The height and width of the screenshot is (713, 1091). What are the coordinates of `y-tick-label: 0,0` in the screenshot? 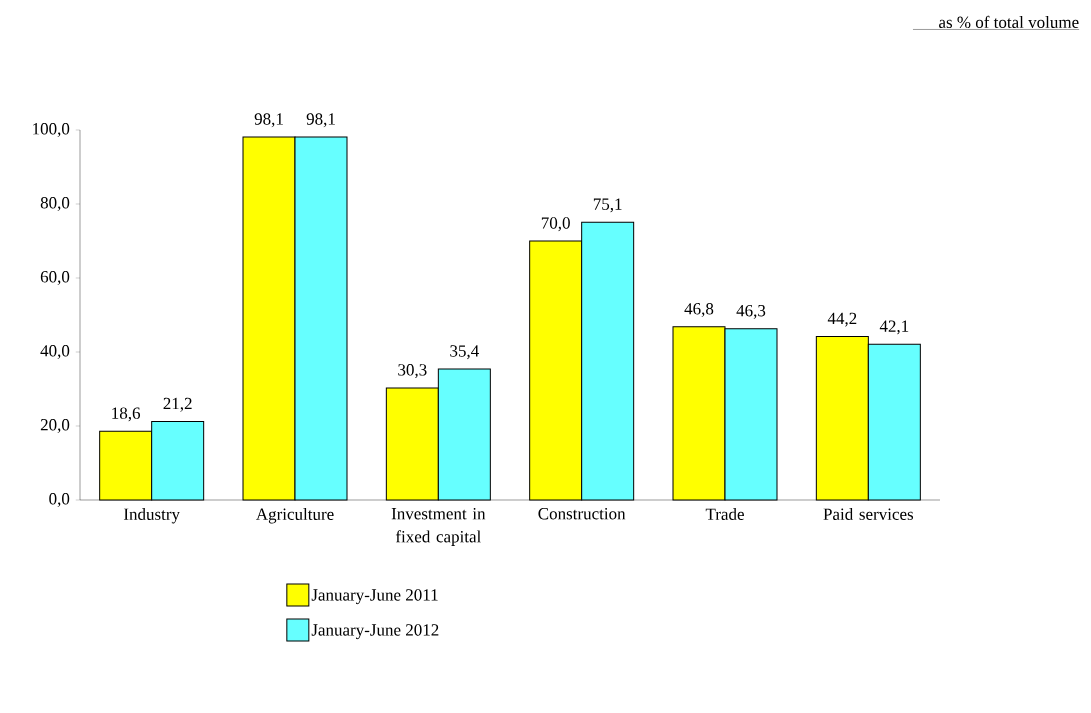 It's located at (59, 500).